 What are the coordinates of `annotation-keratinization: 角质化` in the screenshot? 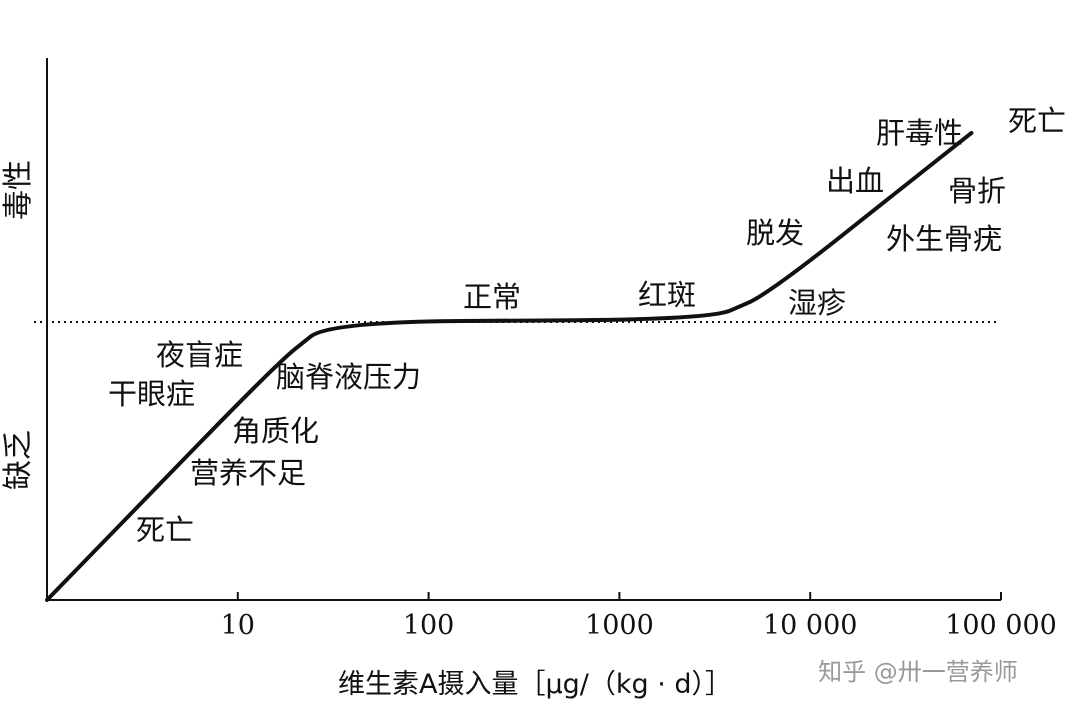 It's located at (275, 431).